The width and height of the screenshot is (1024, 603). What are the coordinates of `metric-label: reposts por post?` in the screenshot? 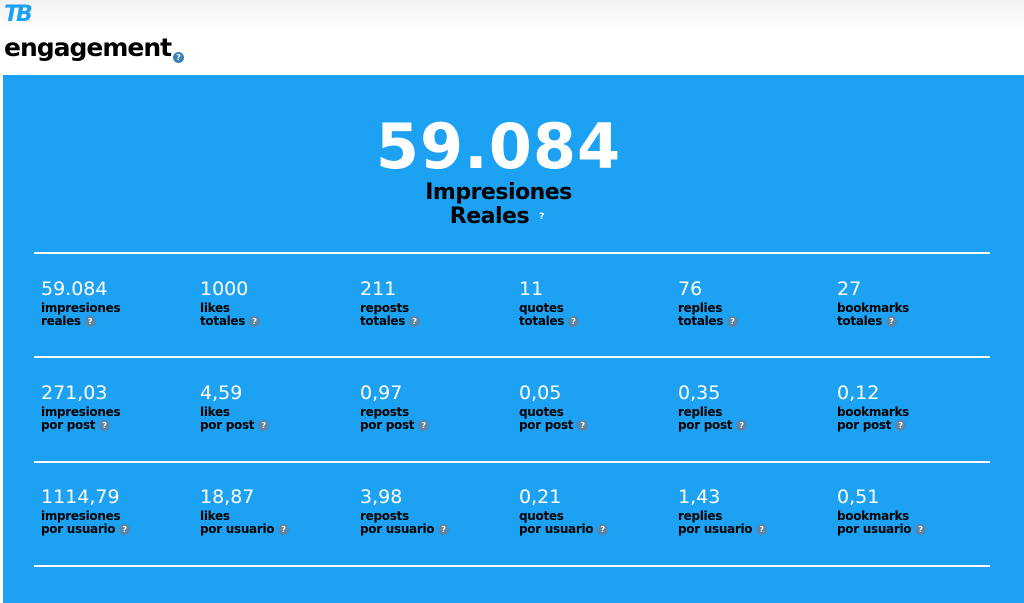 It's located at (435, 419).